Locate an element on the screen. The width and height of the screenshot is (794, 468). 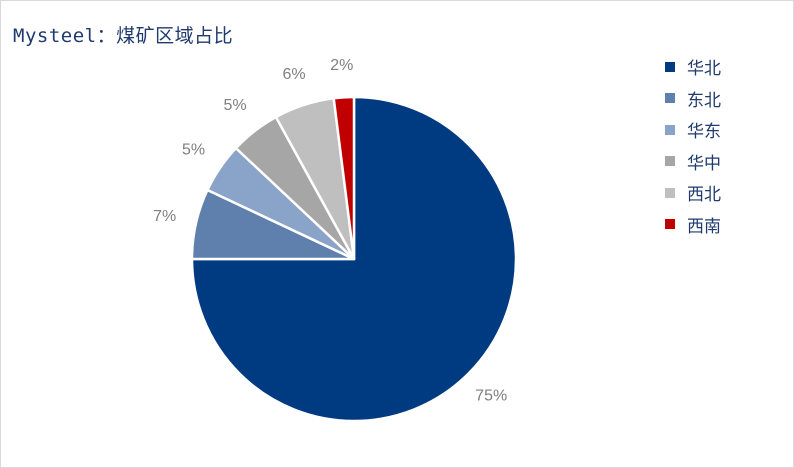
legend-label: 西北 is located at coordinates (704, 195).